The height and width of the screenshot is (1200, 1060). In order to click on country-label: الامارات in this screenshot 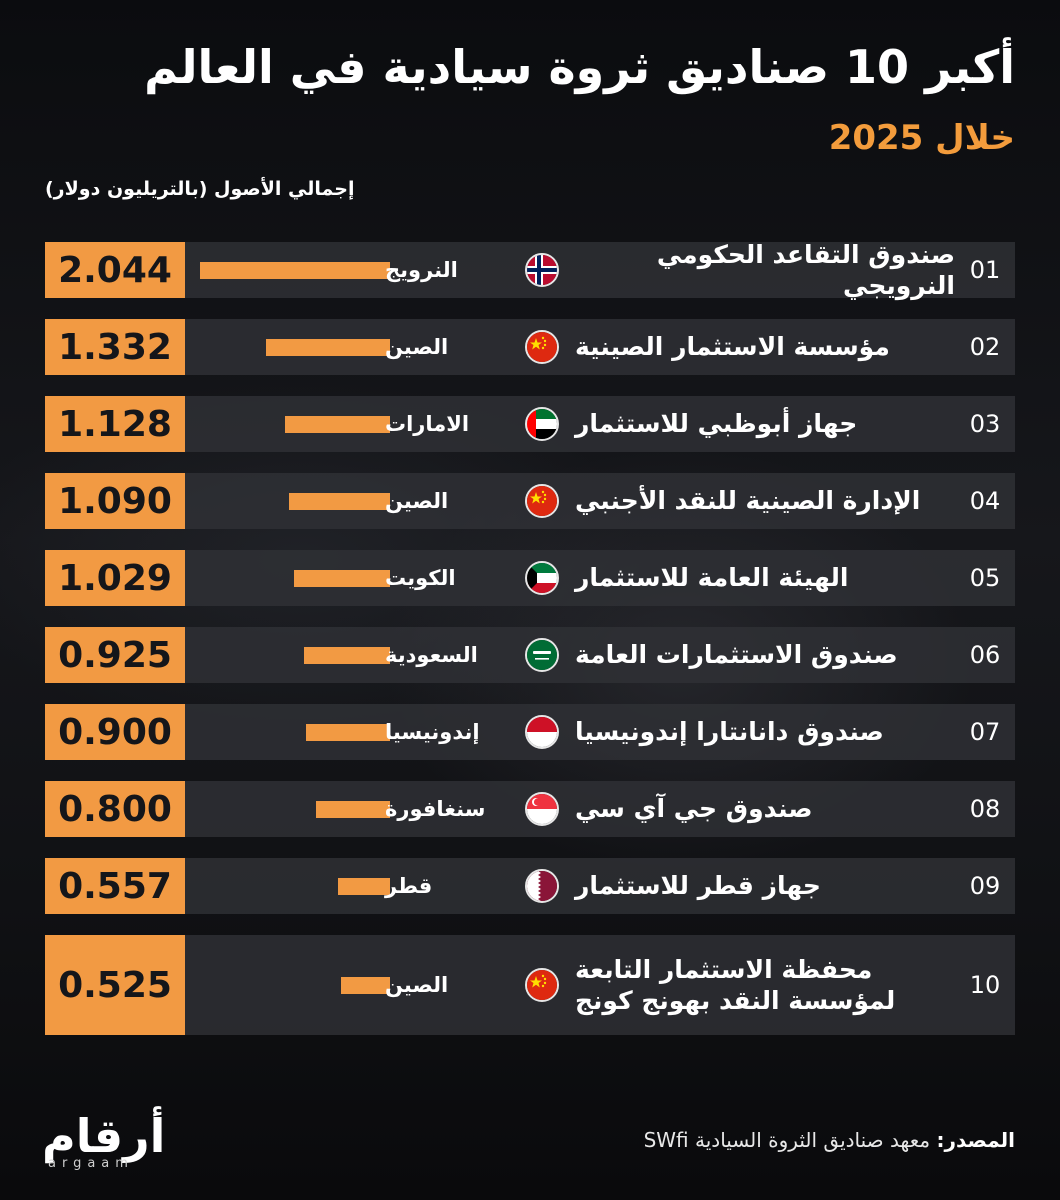, I will do `click(427, 424)`.